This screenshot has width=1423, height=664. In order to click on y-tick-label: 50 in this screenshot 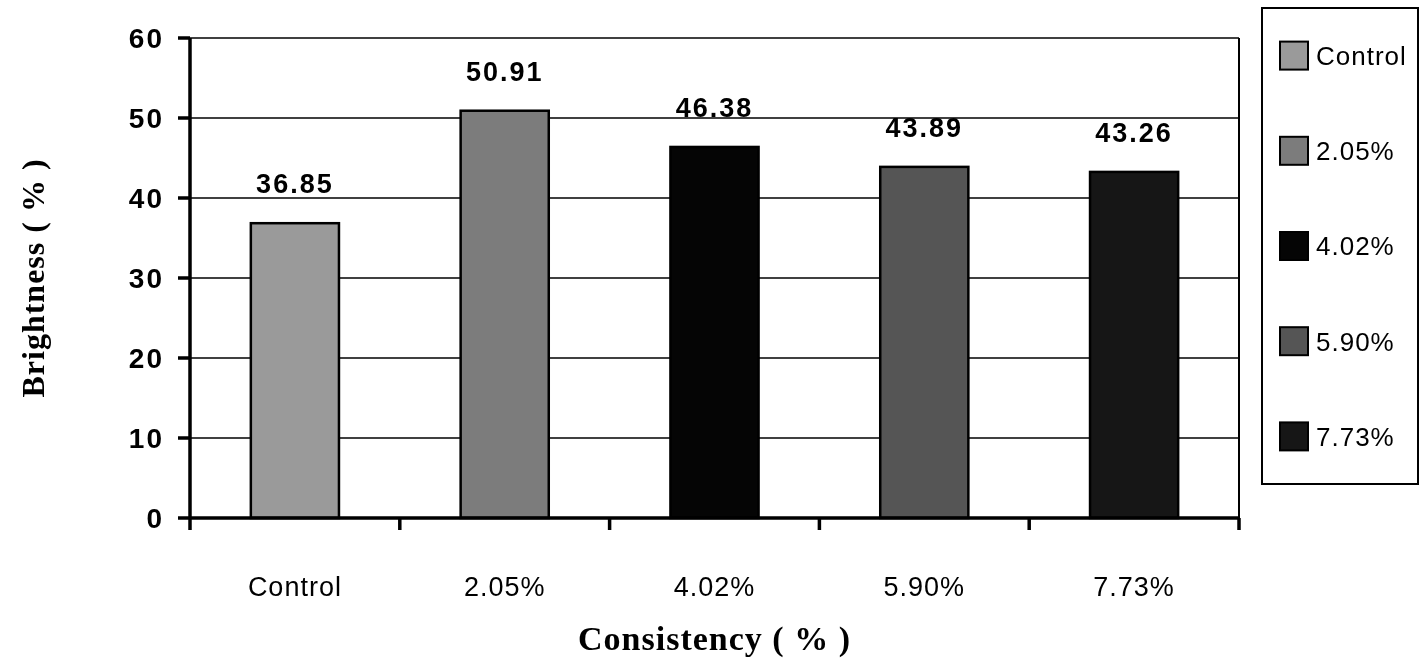, I will do `click(146, 119)`.